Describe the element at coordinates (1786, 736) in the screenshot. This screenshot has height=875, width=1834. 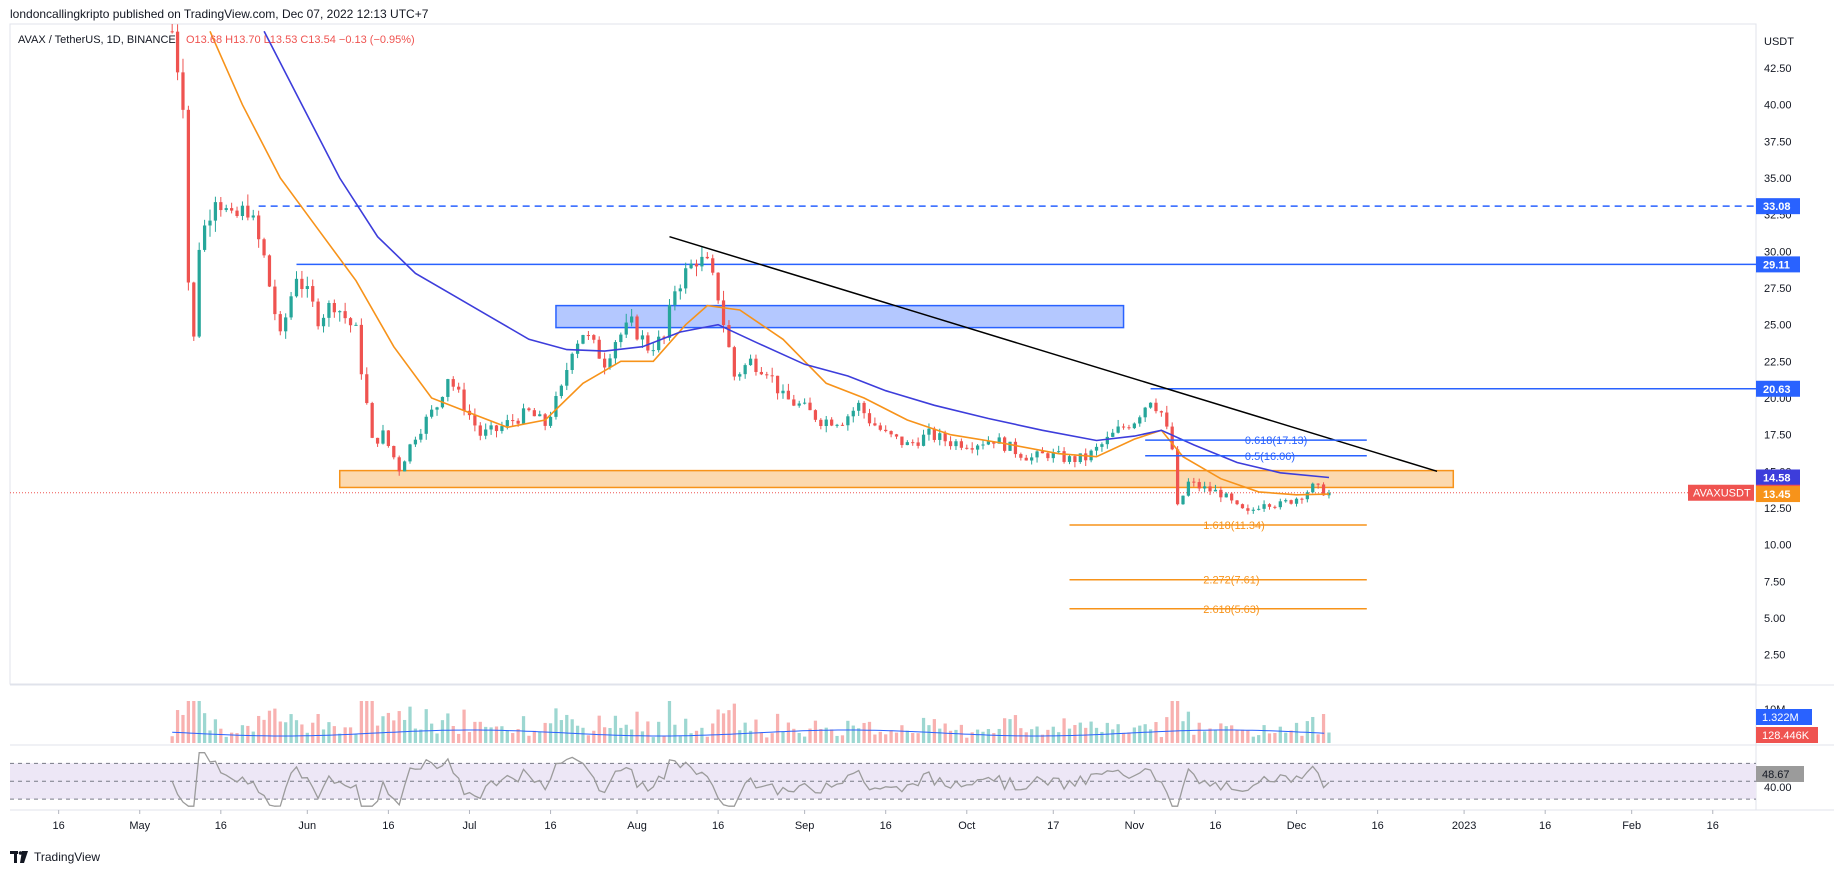
I see `svg-text: 128.446K` at that location.